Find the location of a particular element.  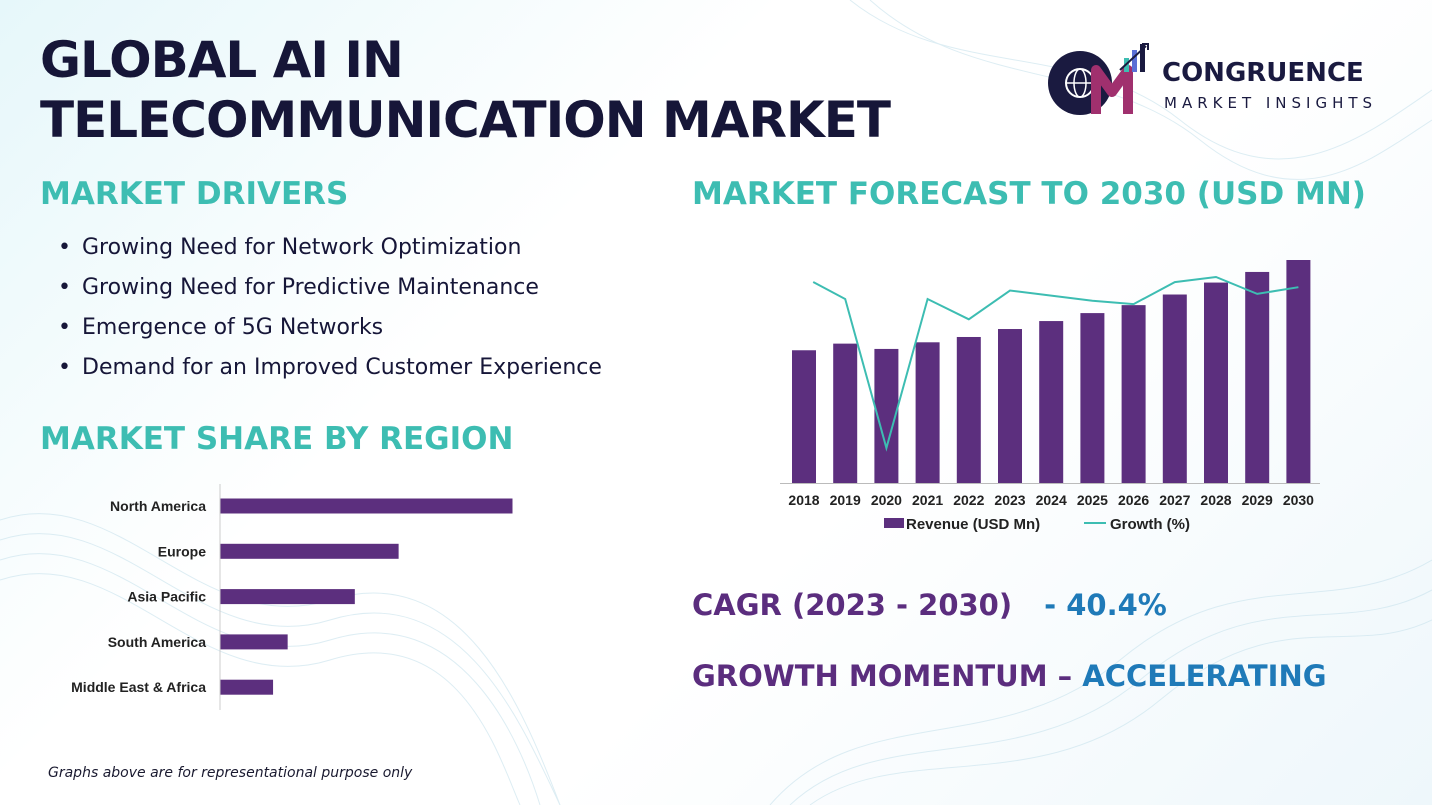

region-category-label: Middle East & Africa is located at coordinates (138, 687).